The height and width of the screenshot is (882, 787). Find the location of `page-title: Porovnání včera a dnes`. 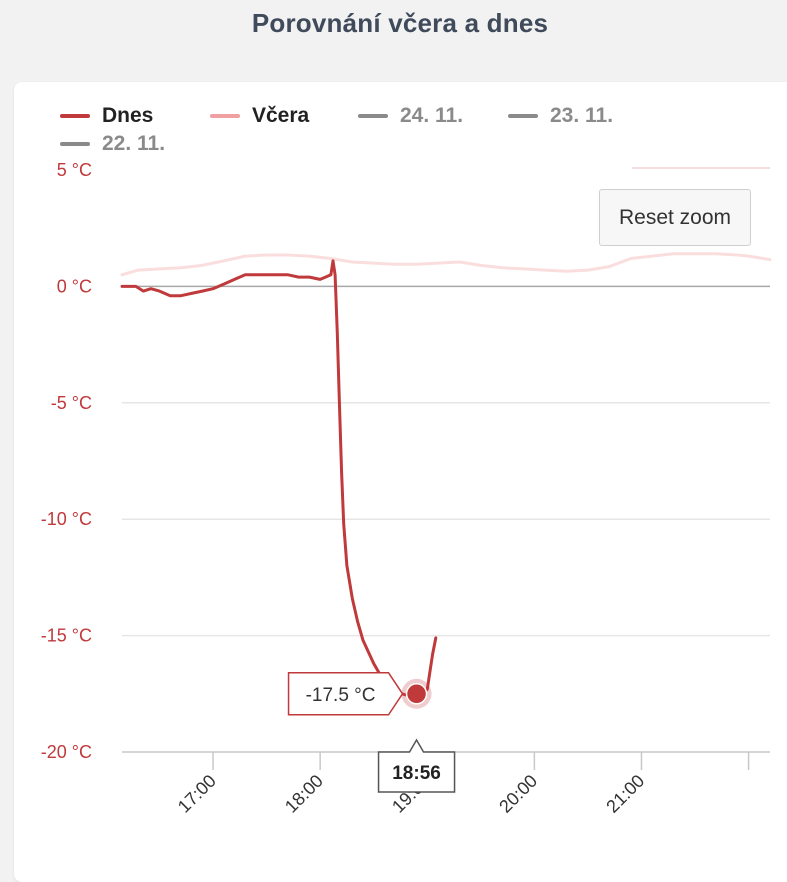

page-title: Porovnání včera a dnes is located at coordinates (400, 23).